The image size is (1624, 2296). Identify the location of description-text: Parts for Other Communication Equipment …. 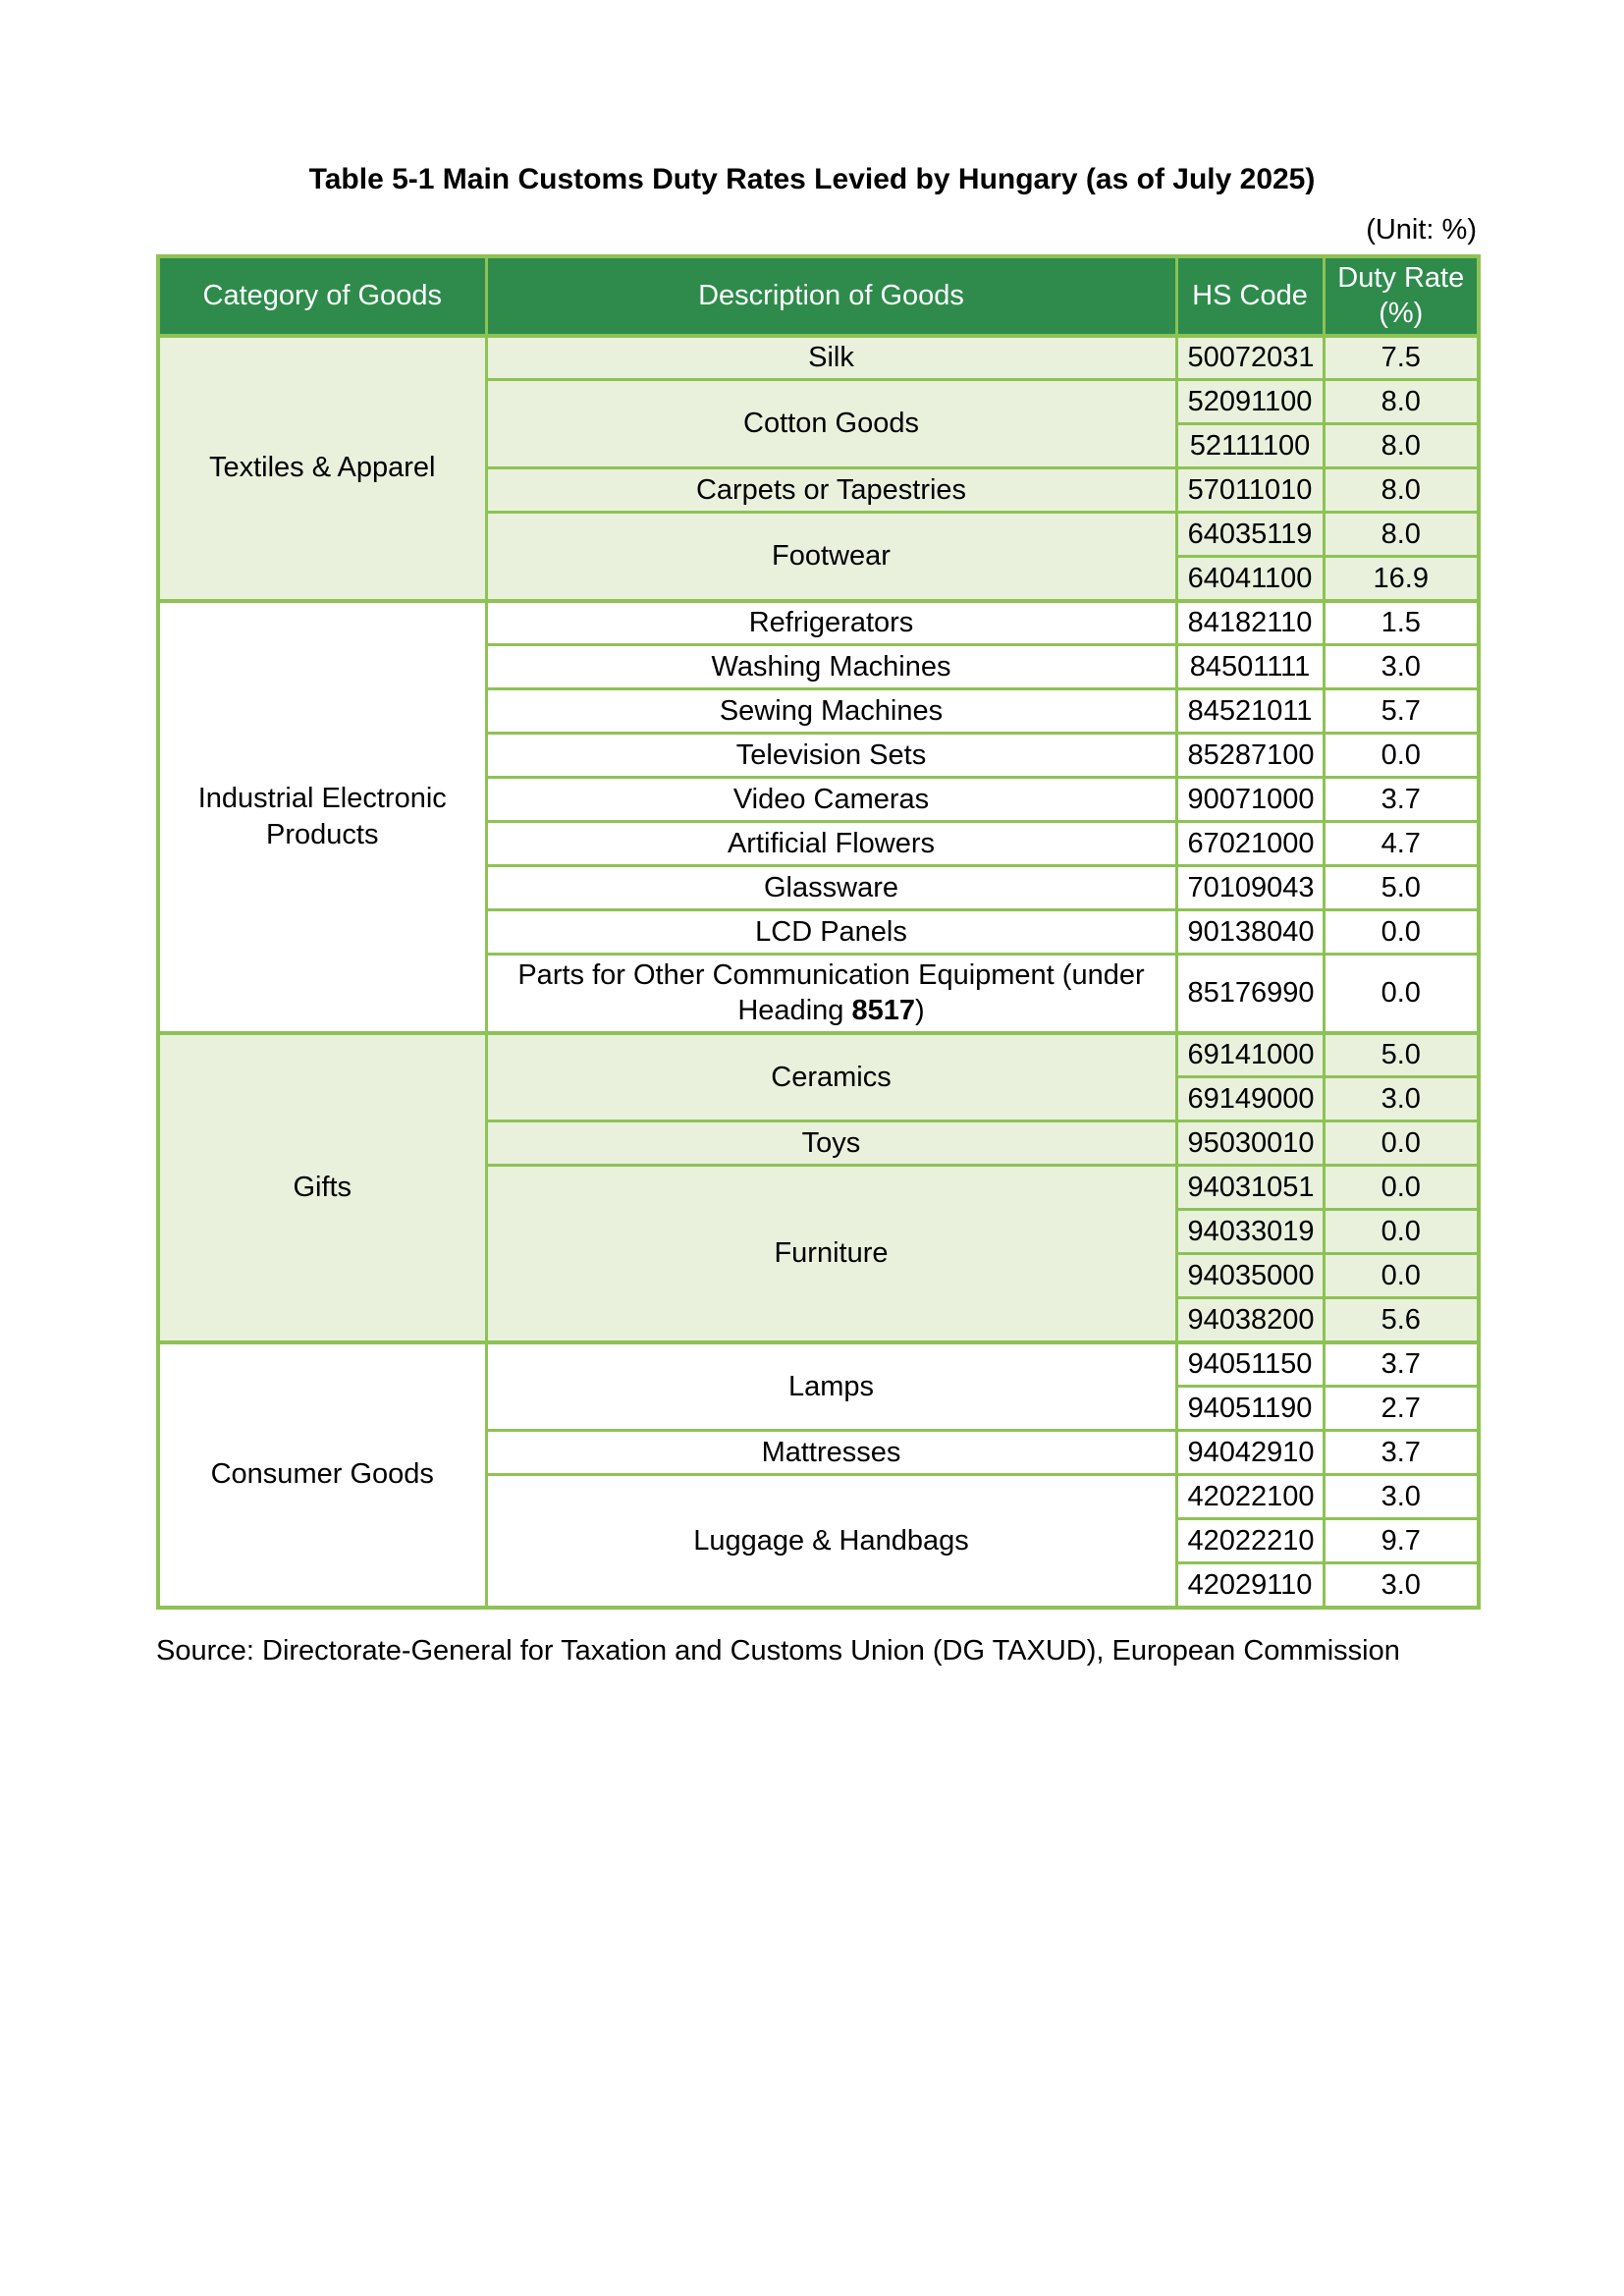
(831, 993).